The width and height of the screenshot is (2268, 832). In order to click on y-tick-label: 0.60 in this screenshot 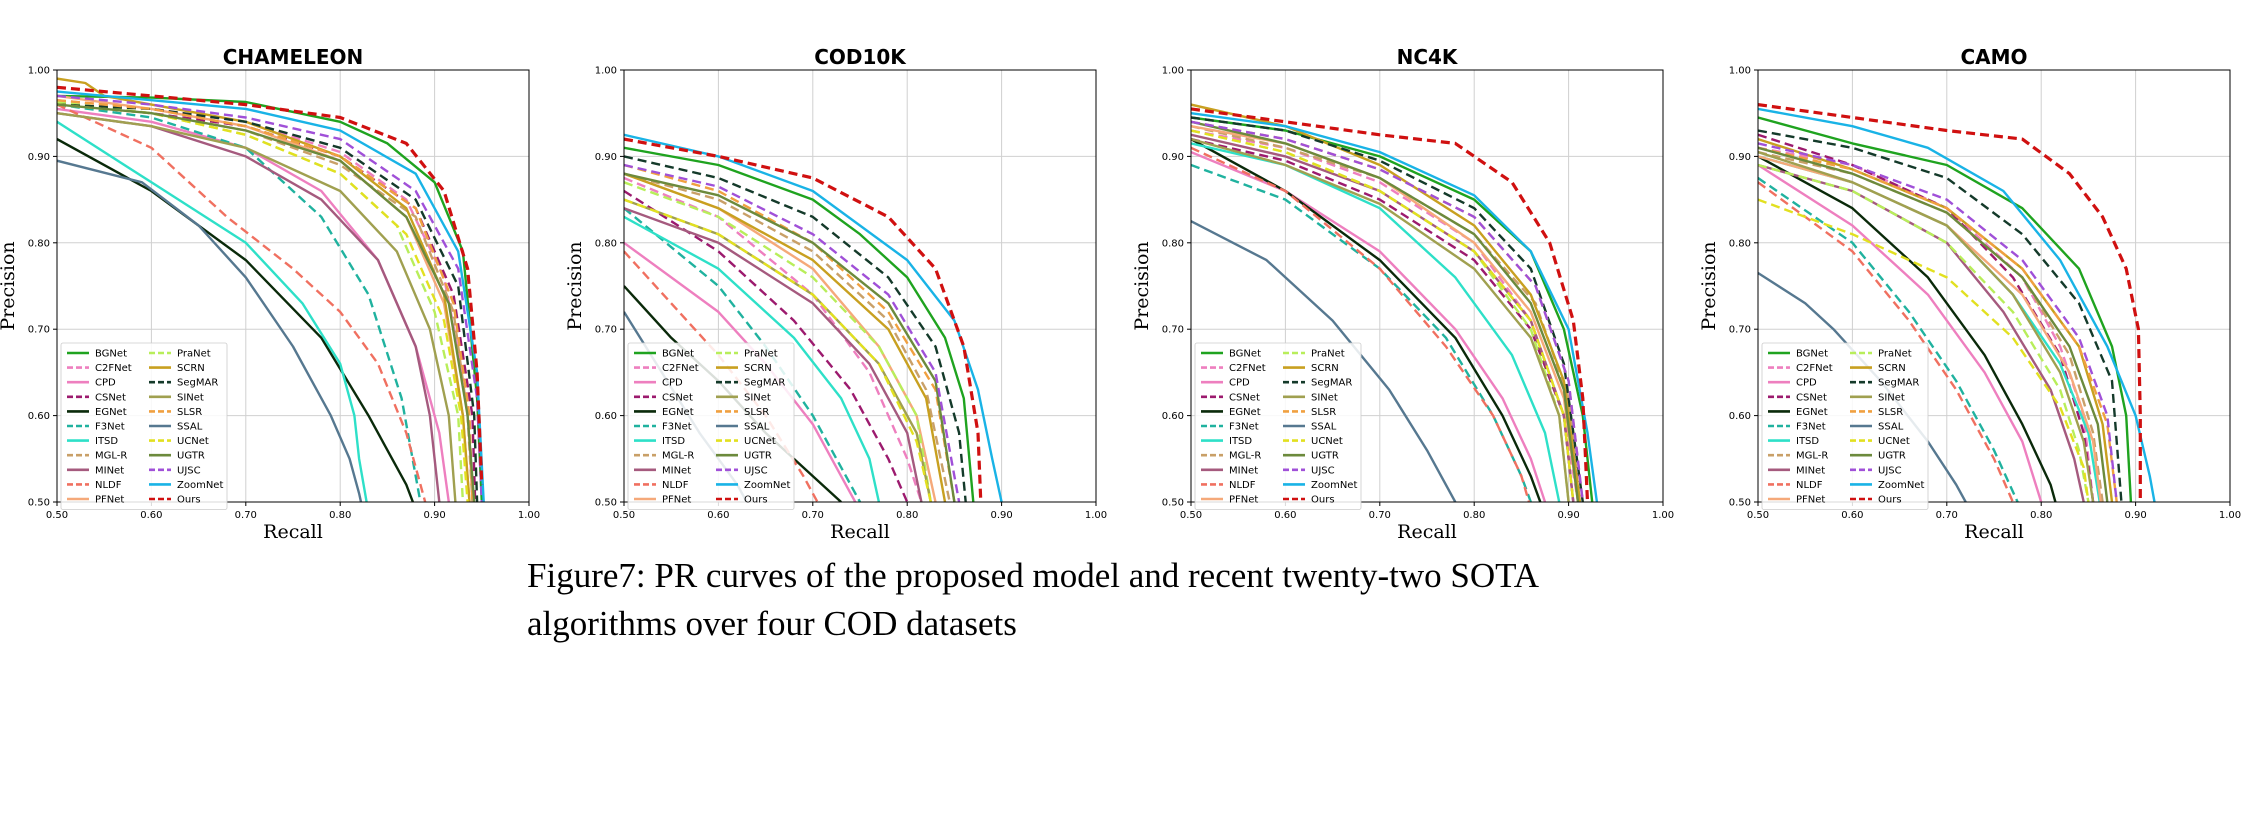, I will do `click(39, 416)`.